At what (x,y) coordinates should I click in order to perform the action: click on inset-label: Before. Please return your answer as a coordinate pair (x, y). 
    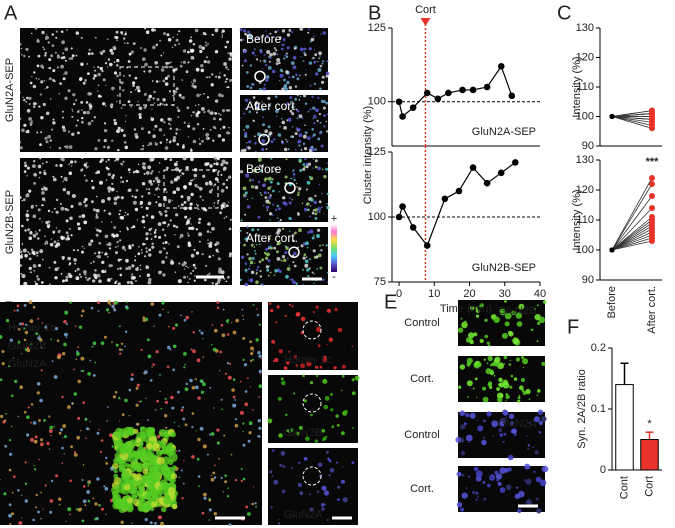
    Looking at the image, I should click on (264, 39).